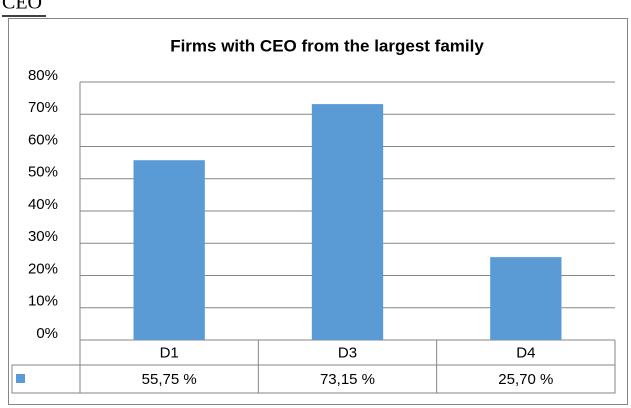 The height and width of the screenshot is (408, 631). Describe the element at coordinates (169, 379) in the screenshot. I see `data-table-value: 55,75 %` at that location.